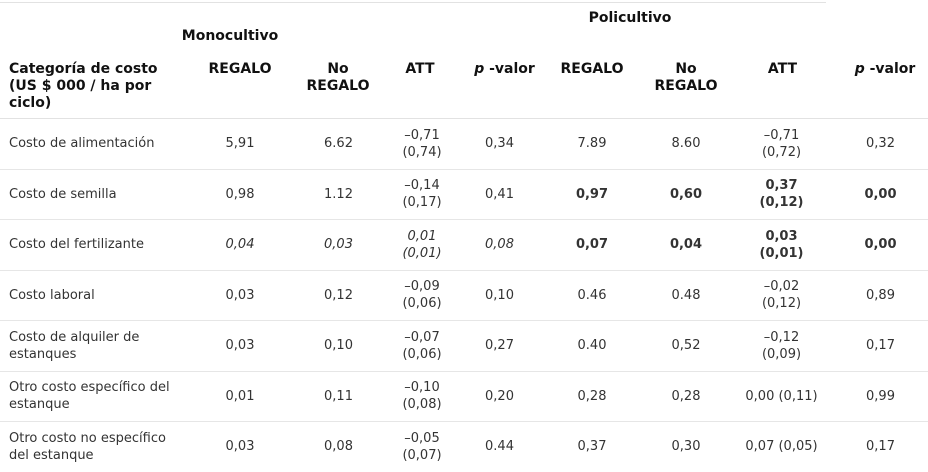  Describe the element at coordinates (686, 346) in the screenshot. I see `poly-no-regalo-cell: 0,52` at that location.